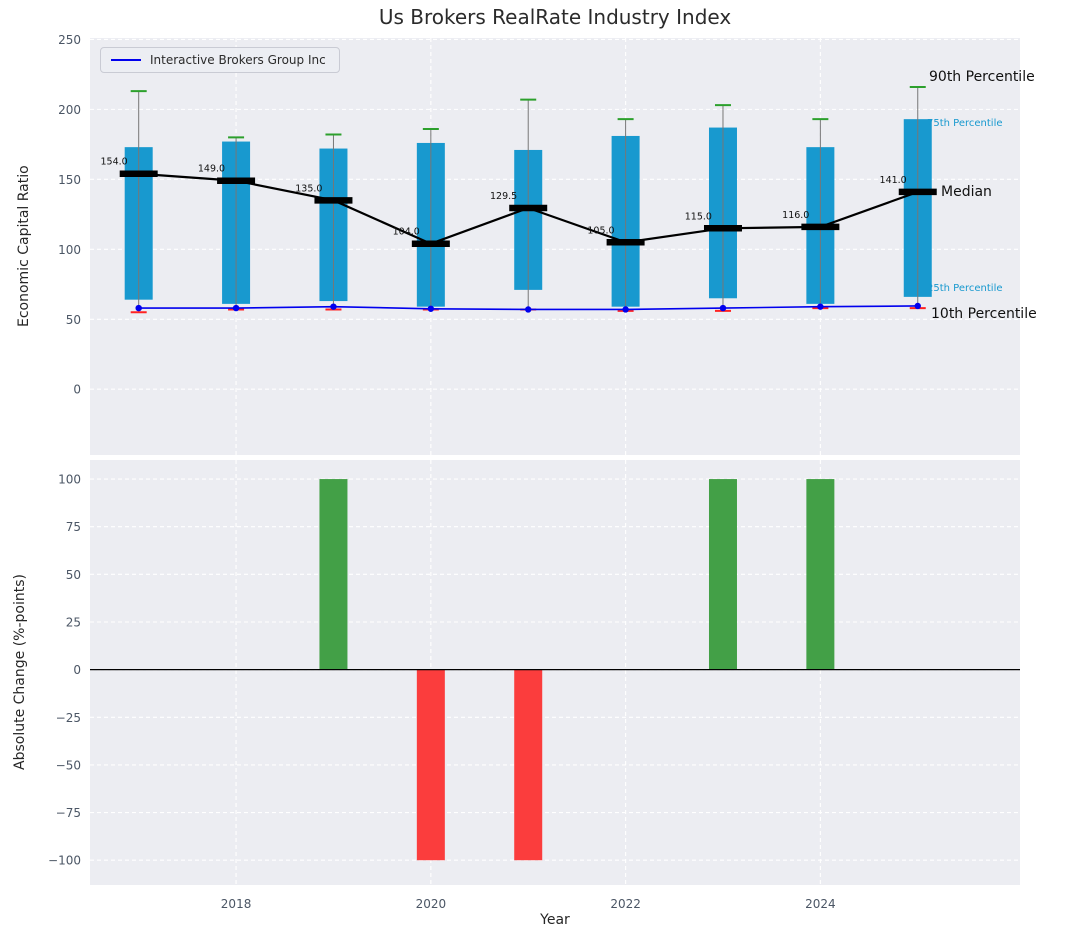 This screenshot has height=942, width=1067. I want to click on x-tick-label: 2020, so click(431, 904).